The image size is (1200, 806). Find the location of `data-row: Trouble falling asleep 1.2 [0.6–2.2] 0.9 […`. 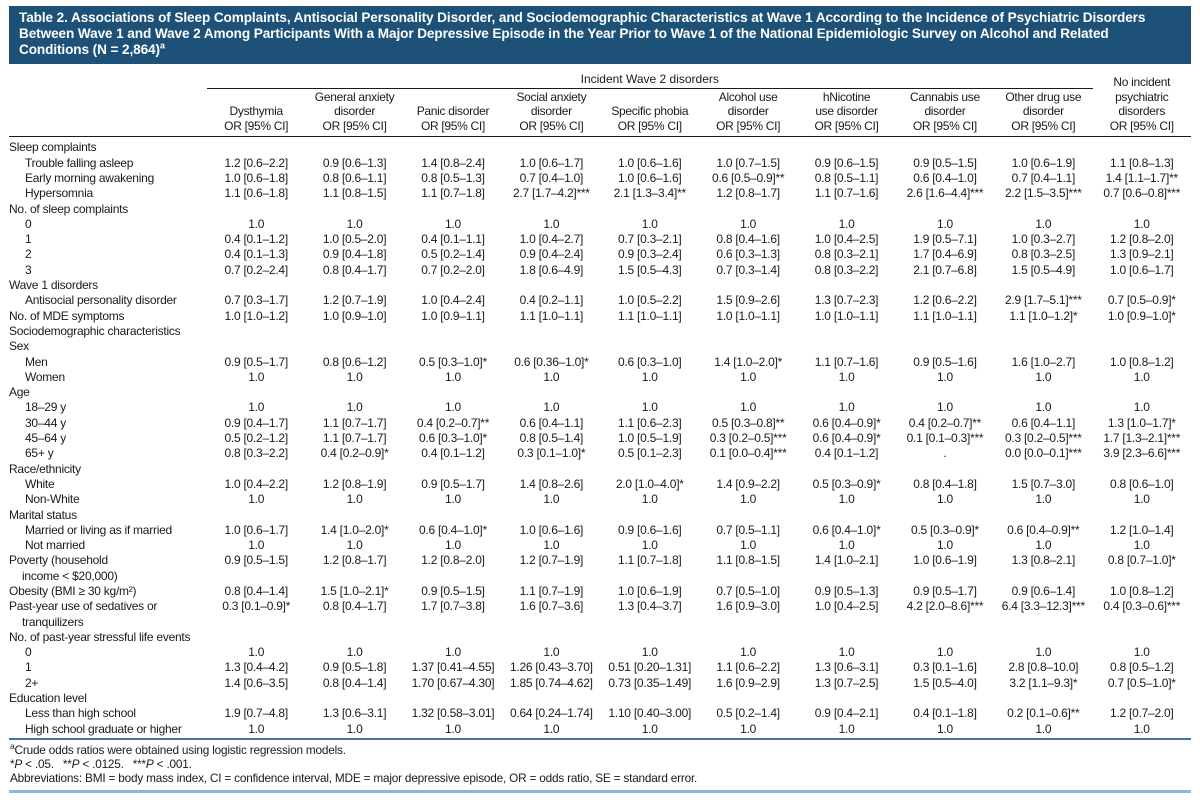

data-row: Trouble falling asleep 1.2 [0.6–2.2] 0.9 [… is located at coordinates (600, 163).